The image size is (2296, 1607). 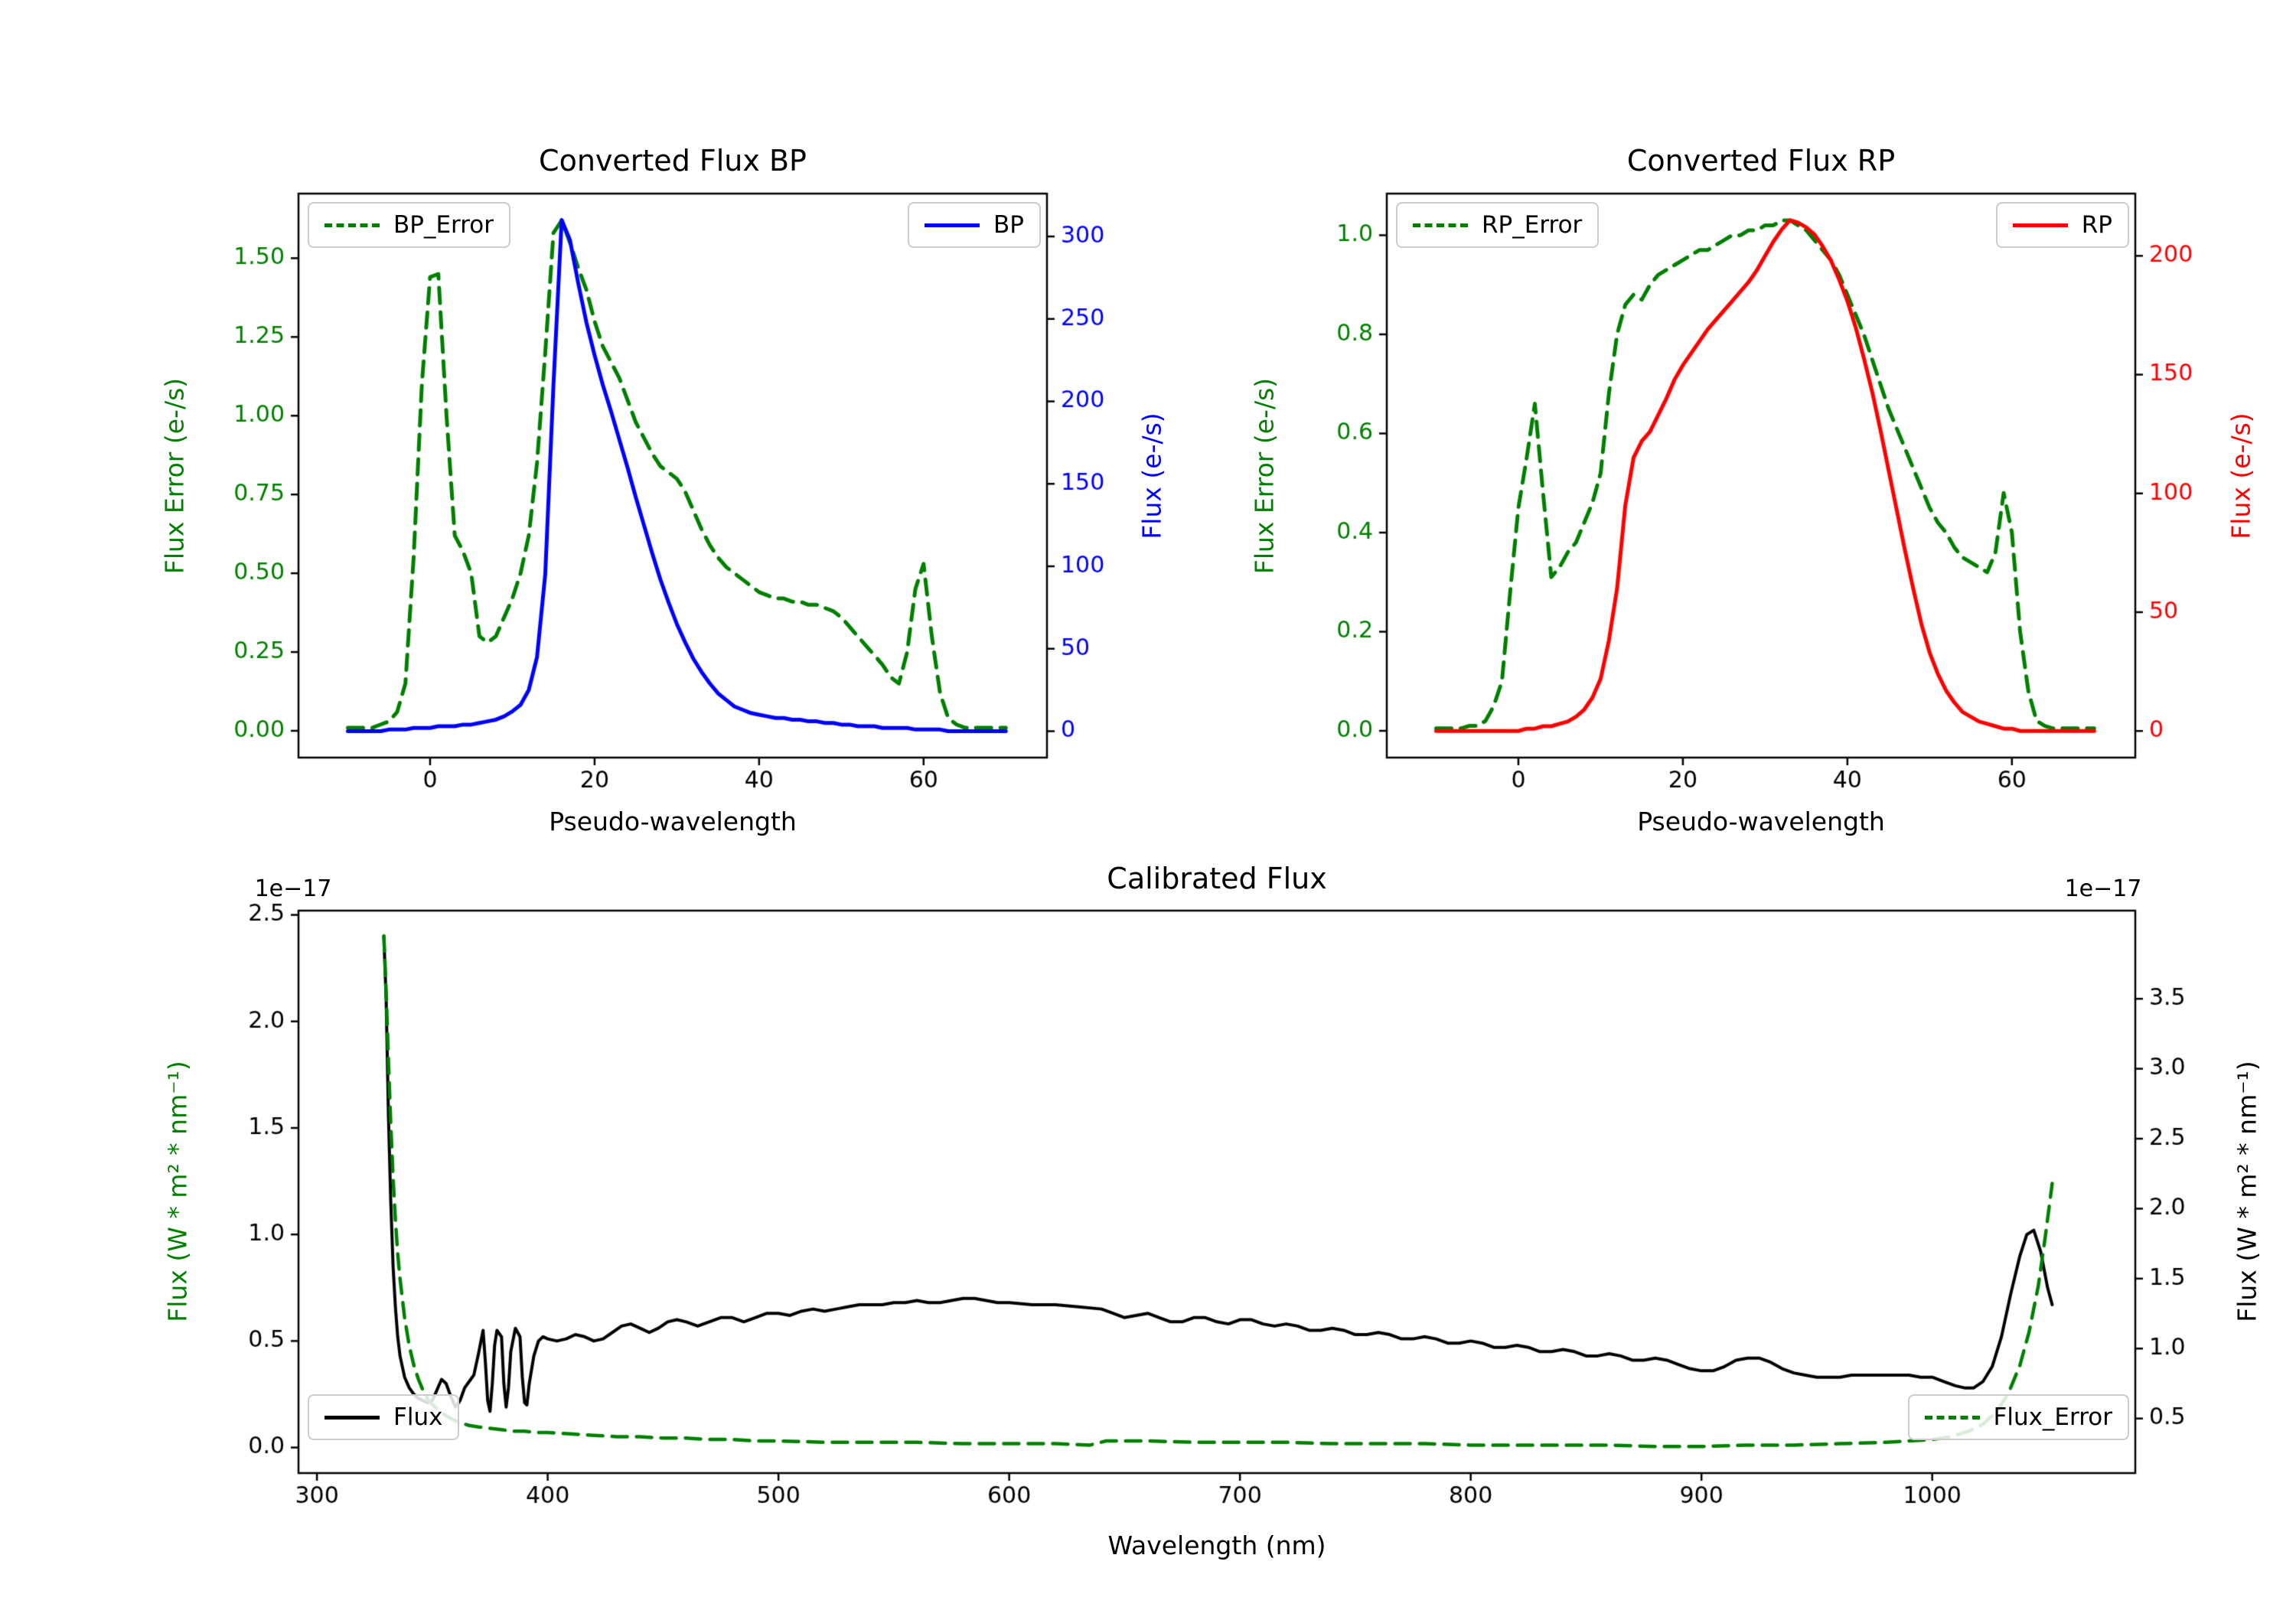 I want to click on rp-error-legend-sample-line, so click(x=1440, y=225).